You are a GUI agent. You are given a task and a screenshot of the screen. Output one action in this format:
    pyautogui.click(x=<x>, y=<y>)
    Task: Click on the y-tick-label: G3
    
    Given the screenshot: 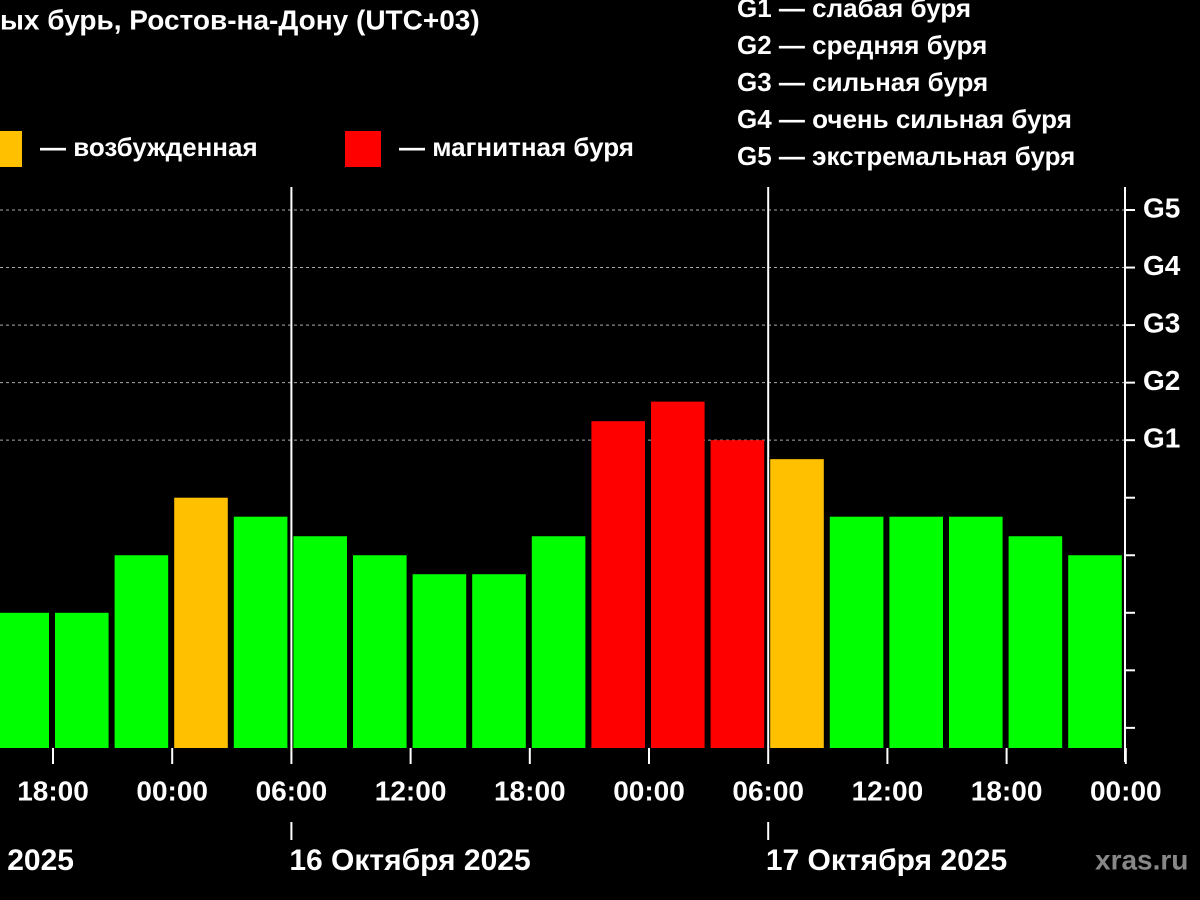 What is the action you would take?
    pyautogui.click(x=1161, y=322)
    